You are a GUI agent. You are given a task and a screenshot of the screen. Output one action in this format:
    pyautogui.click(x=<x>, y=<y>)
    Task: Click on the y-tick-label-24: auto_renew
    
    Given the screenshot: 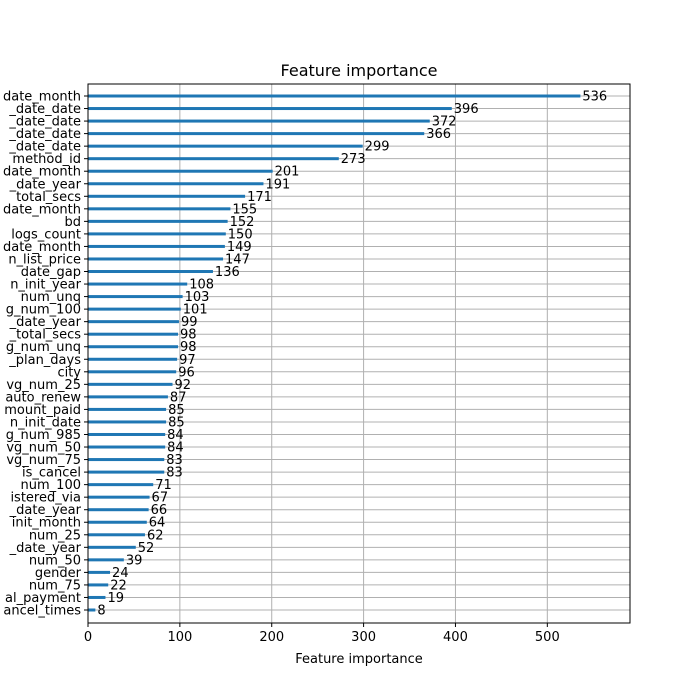 What is the action you would take?
    pyautogui.click(x=43, y=397)
    